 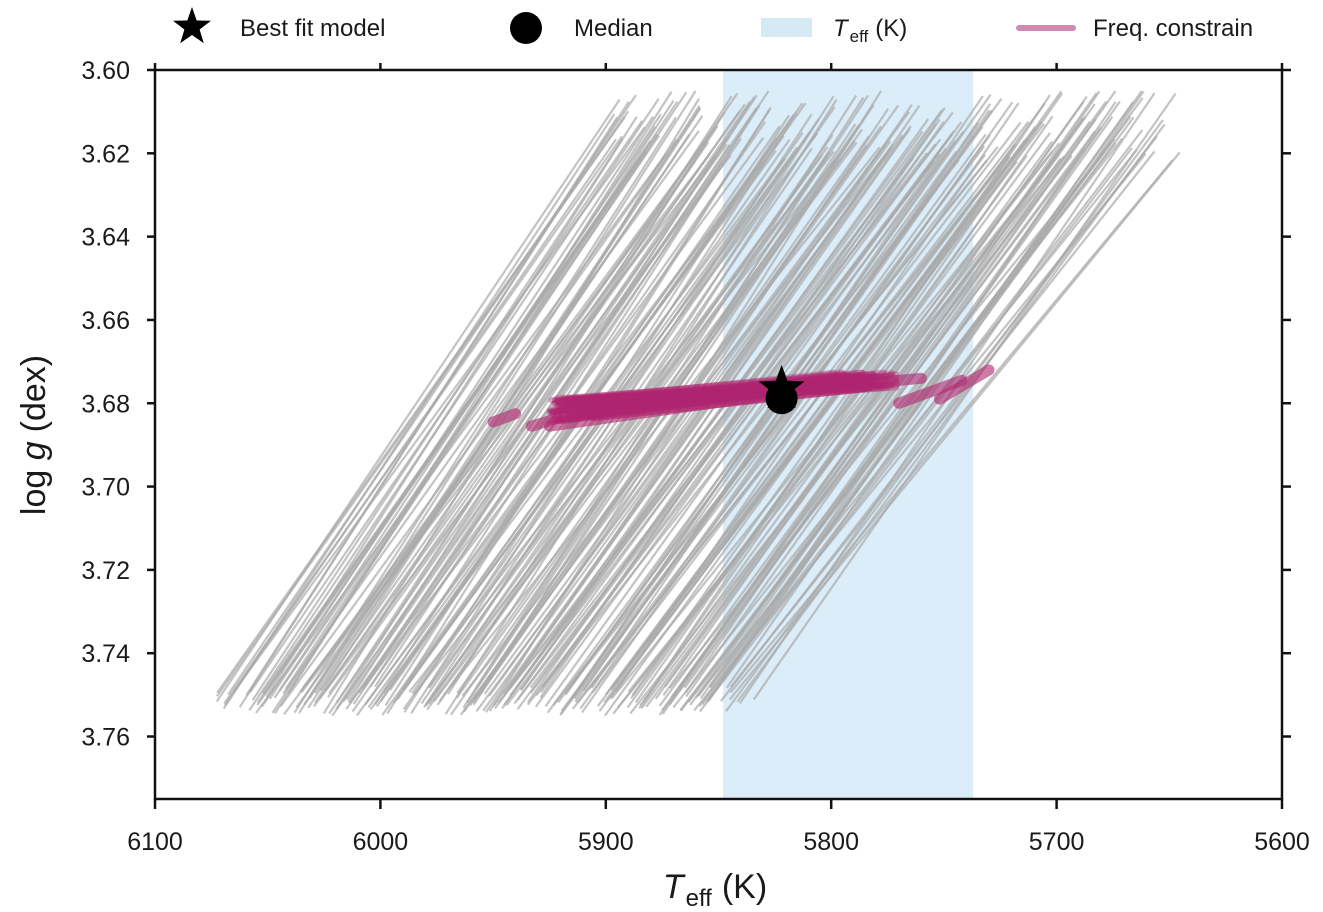 What do you see at coordinates (105, 488) in the screenshot?
I see `y-tick-label: 3.70` at bounding box center [105, 488].